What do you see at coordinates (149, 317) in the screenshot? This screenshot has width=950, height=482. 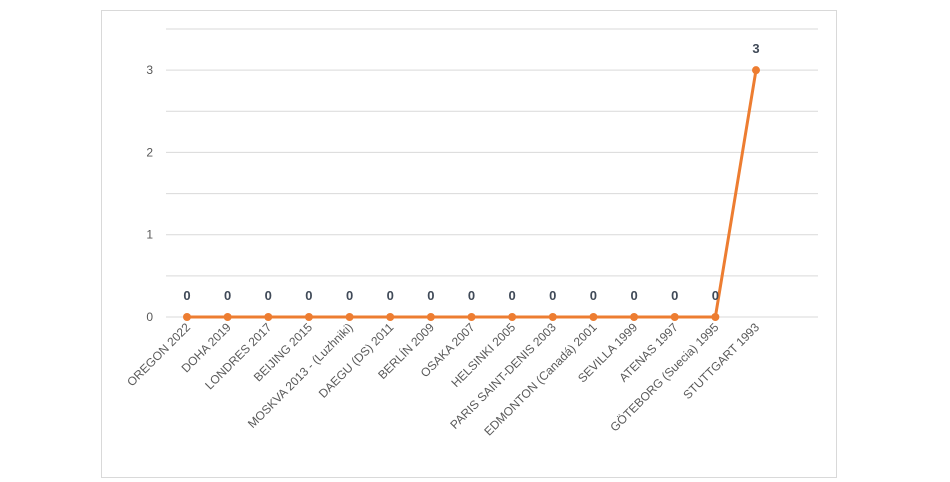 I see `y-tick-label: 0` at bounding box center [149, 317].